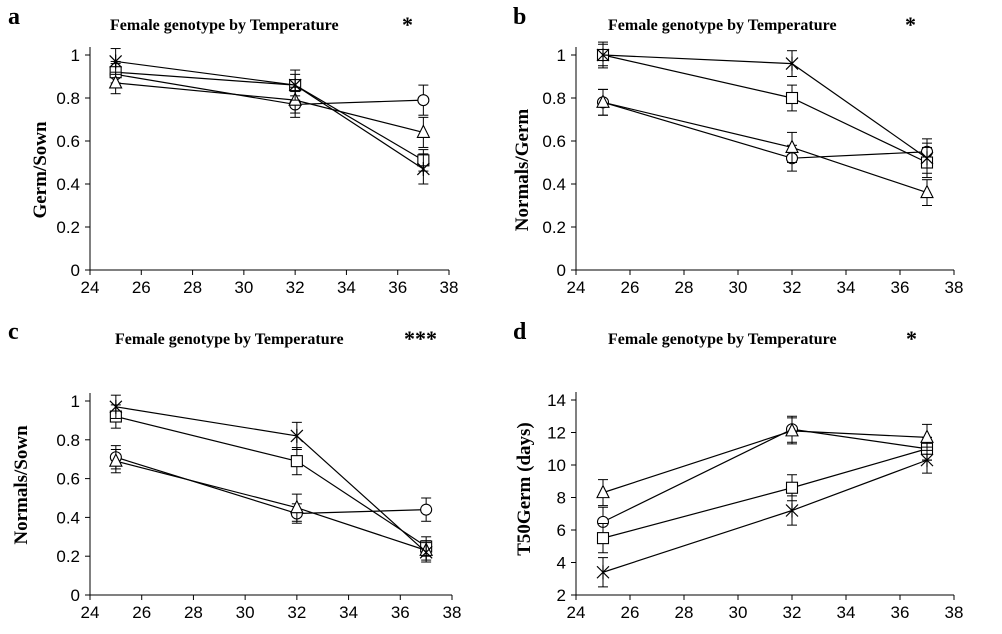 This screenshot has width=1002, height=634. I want to click on significance-marker: ***, so click(420, 338).